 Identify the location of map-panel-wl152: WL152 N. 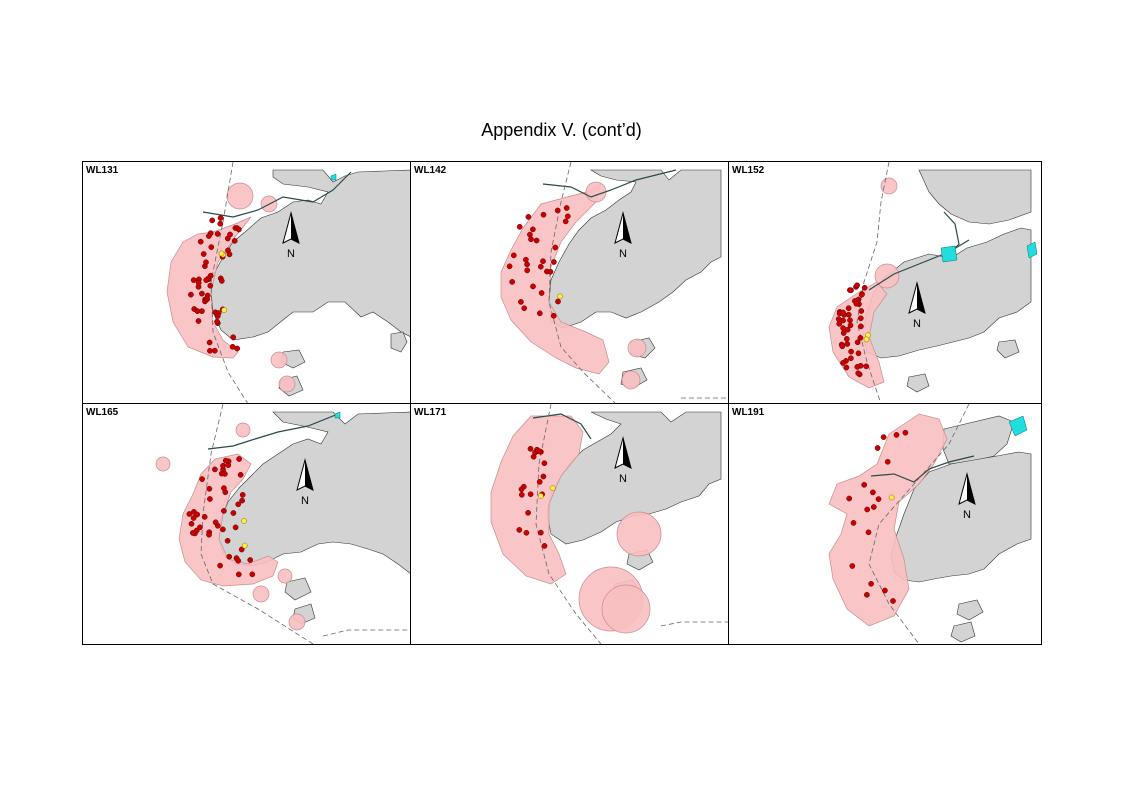
(885, 283).